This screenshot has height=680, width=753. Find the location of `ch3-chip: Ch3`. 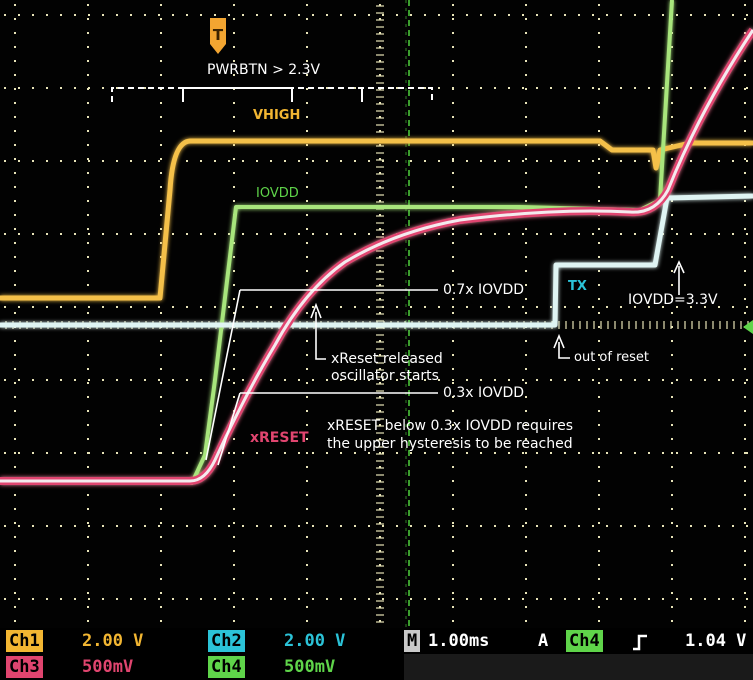

ch3-chip: Ch3 is located at coordinates (24, 667).